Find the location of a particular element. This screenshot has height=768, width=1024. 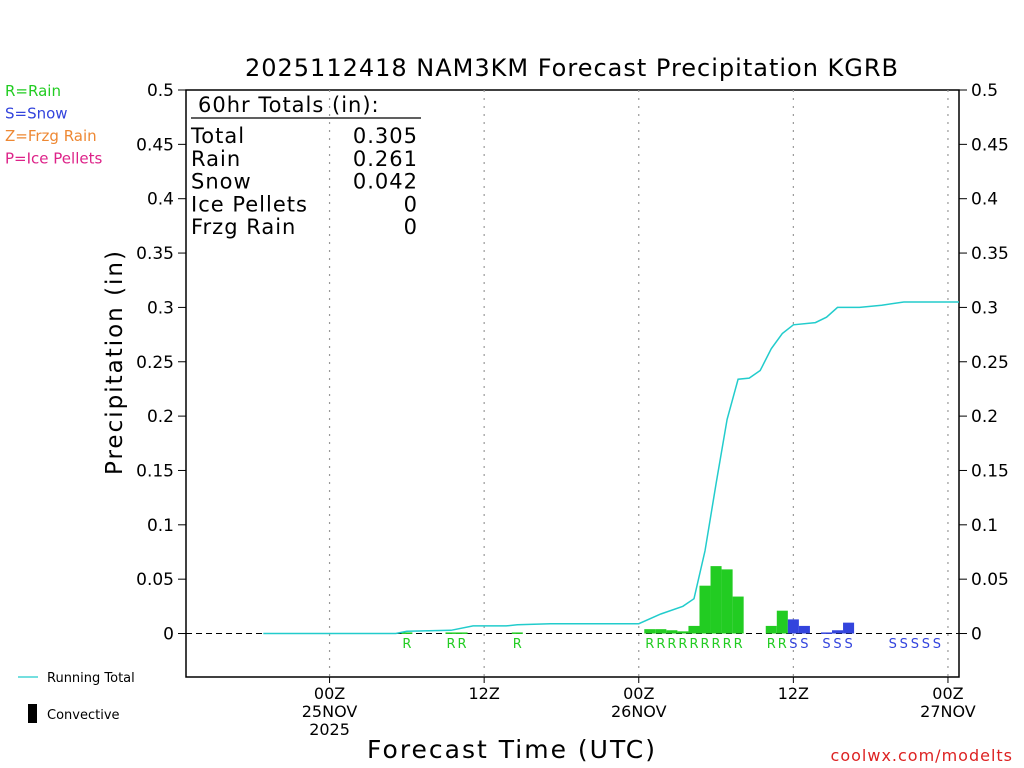

precip-bars is located at coordinates (628, 600).